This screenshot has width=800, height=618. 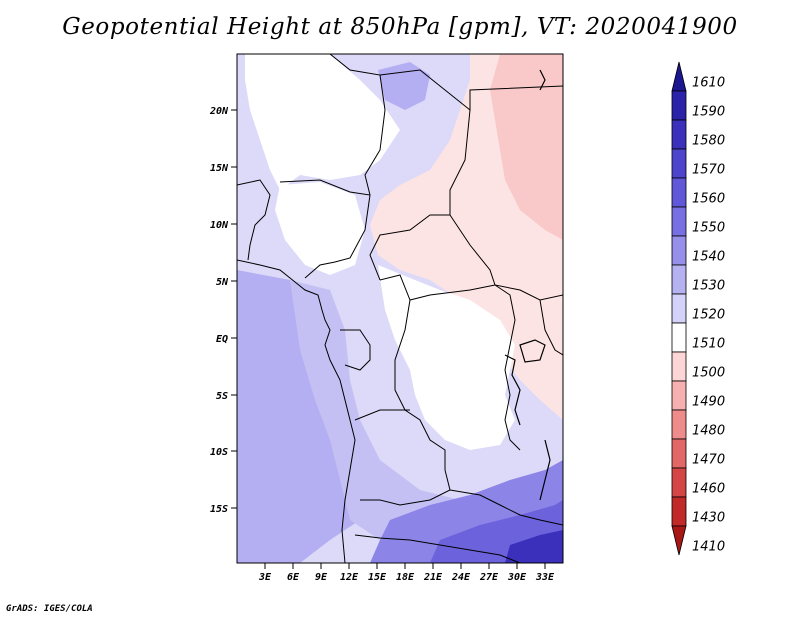 I want to click on lat-tick-label: 15S, so click(x=219, y=509).